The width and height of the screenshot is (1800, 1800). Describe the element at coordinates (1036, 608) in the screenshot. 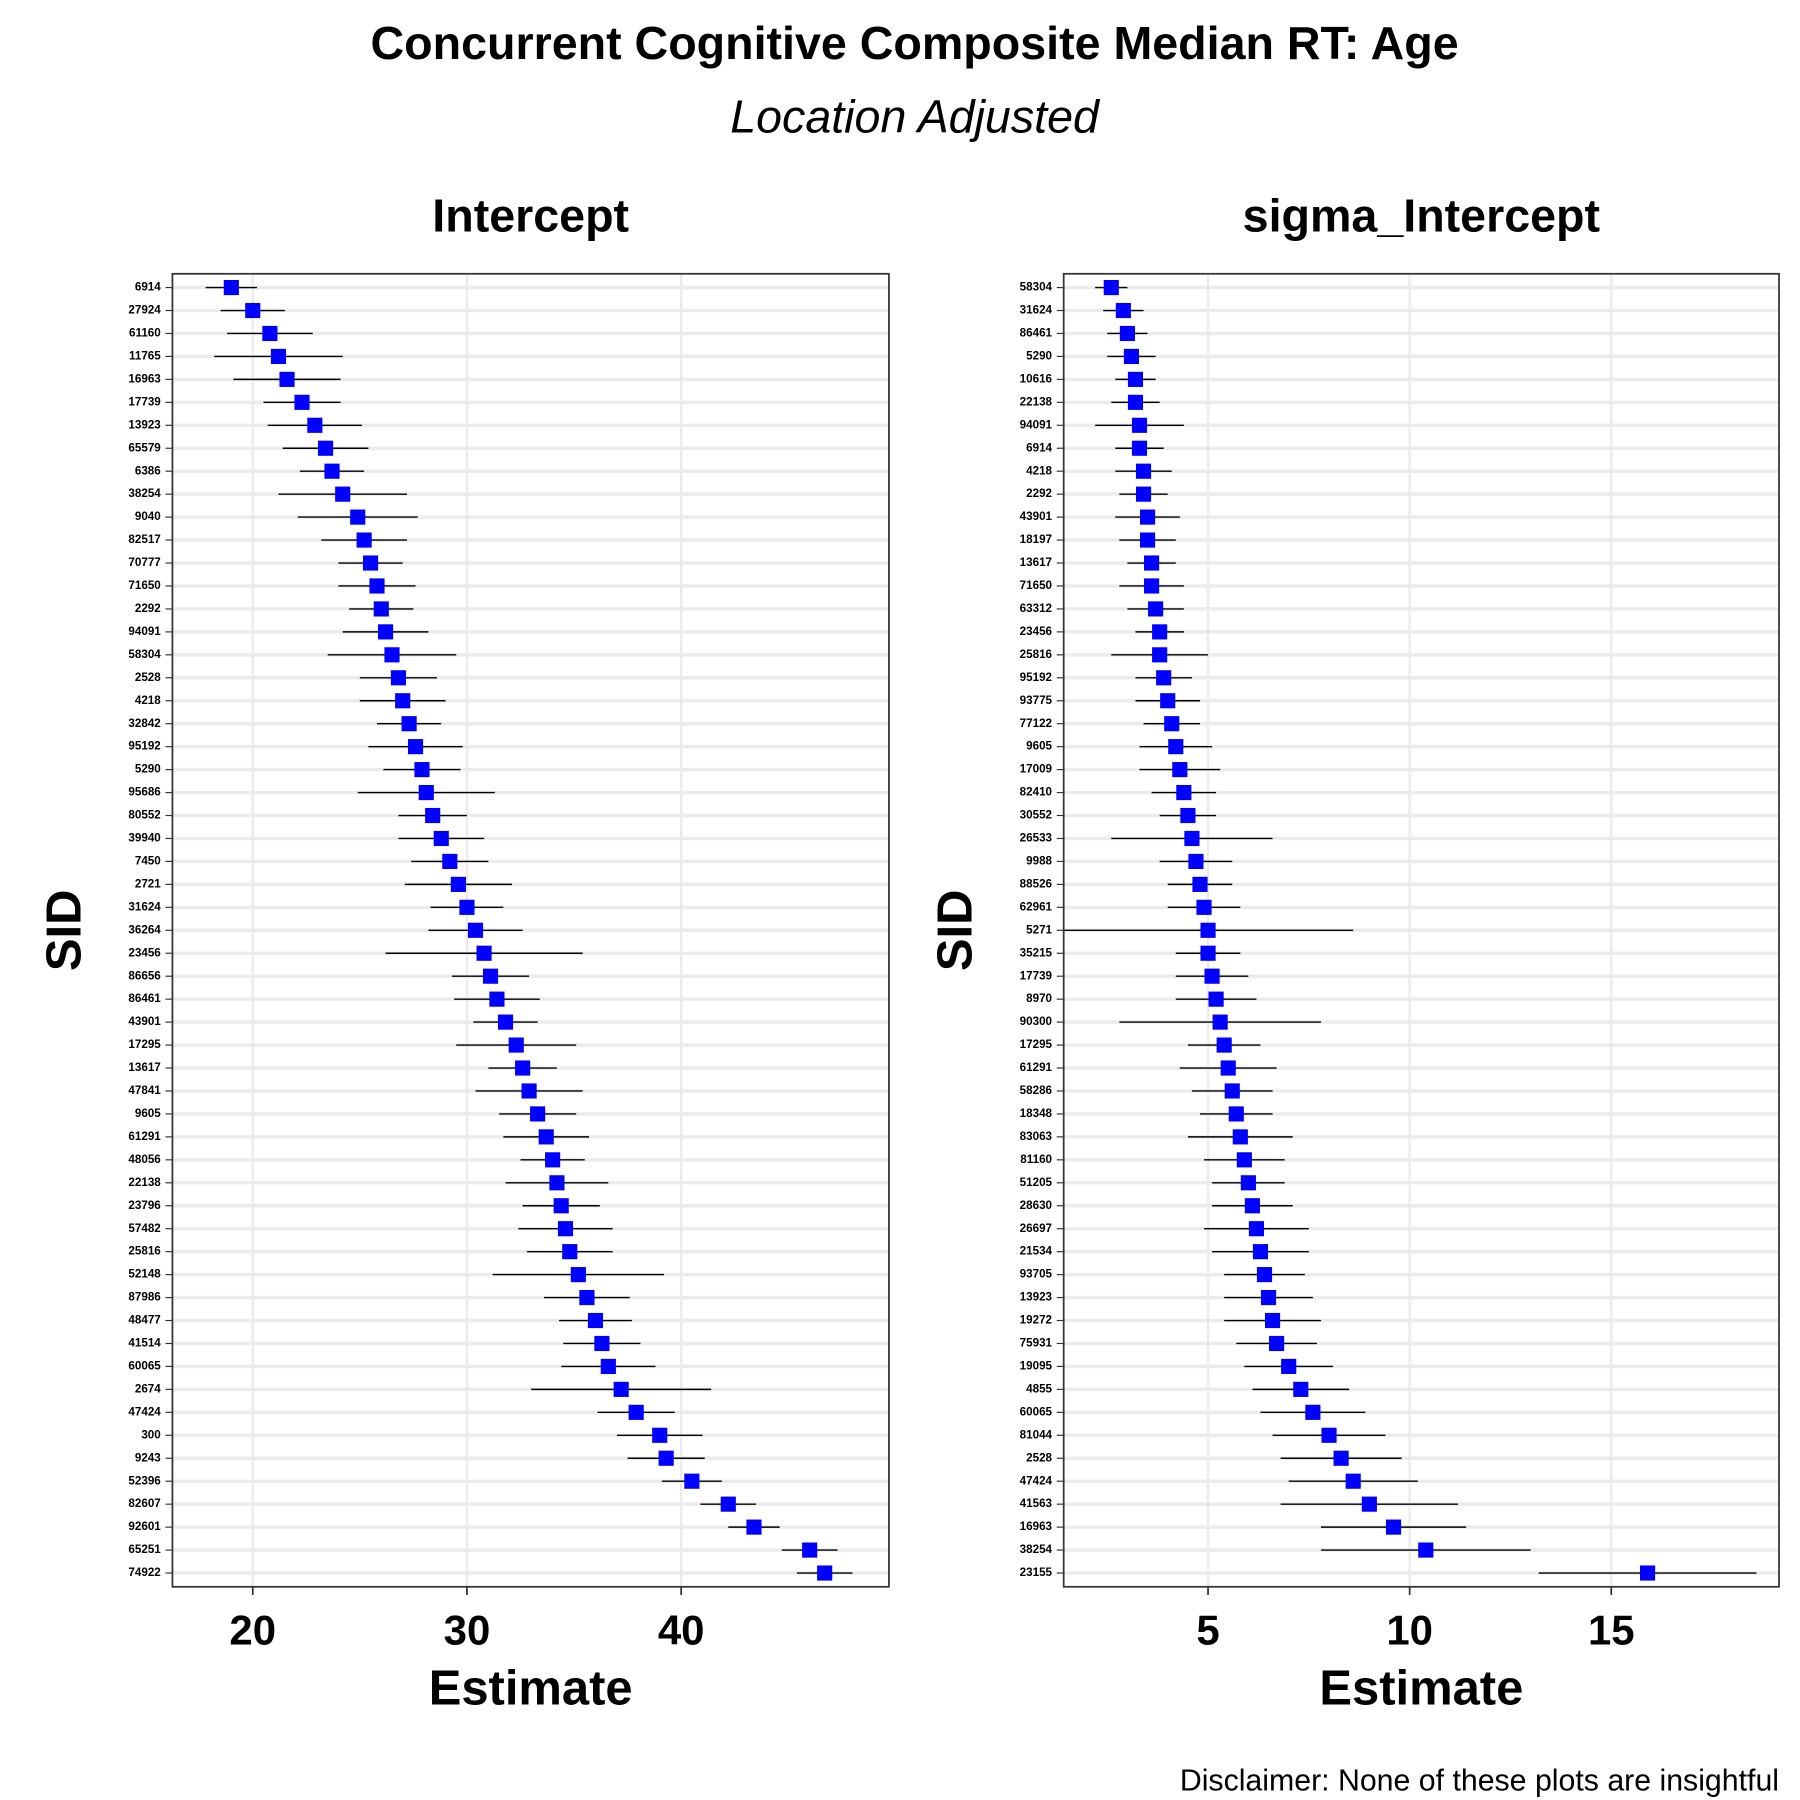

I see `y-tick-label: 63312` at that location.